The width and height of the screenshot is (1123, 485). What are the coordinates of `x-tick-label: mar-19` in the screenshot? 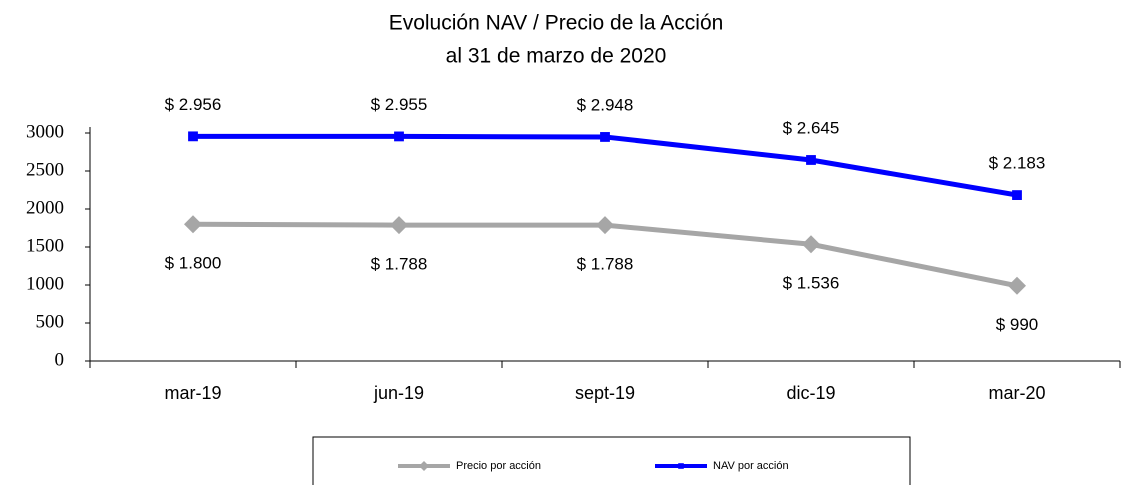 It's located at (192, 393).